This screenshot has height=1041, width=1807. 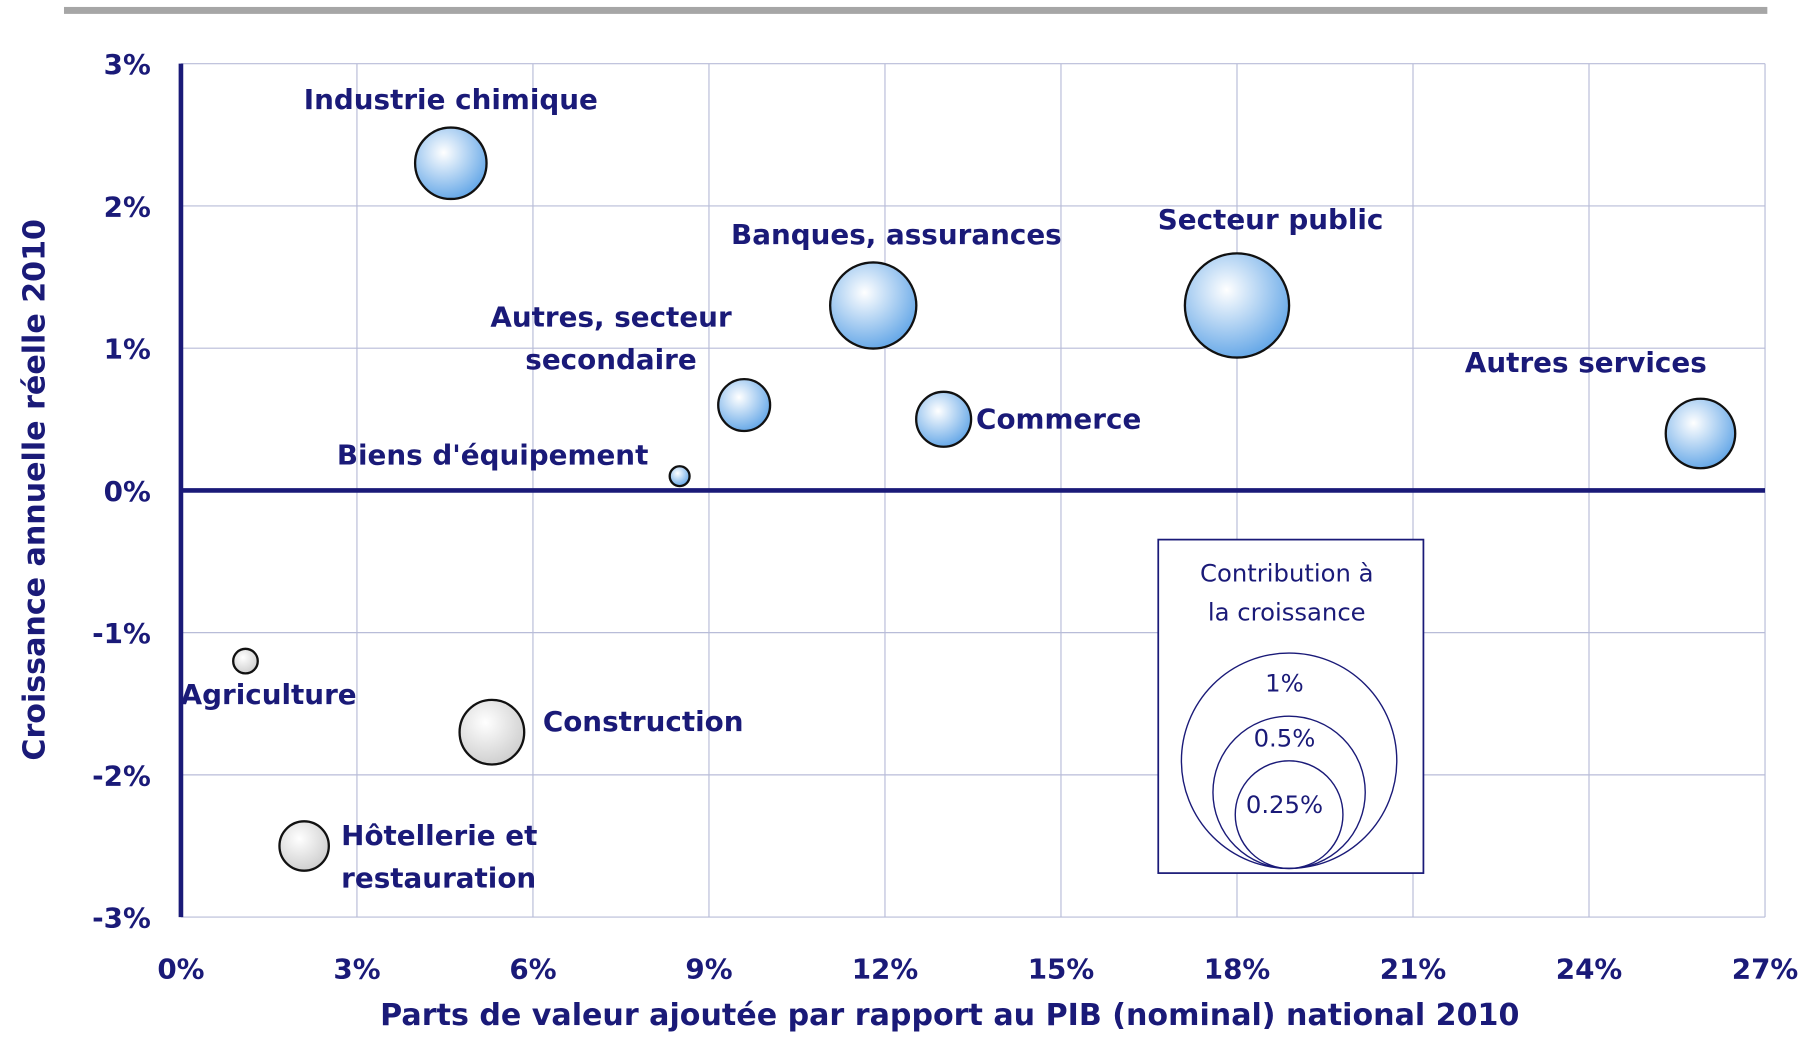 I want to click on x-tick-label: 9%, so click(x=708, y=968).